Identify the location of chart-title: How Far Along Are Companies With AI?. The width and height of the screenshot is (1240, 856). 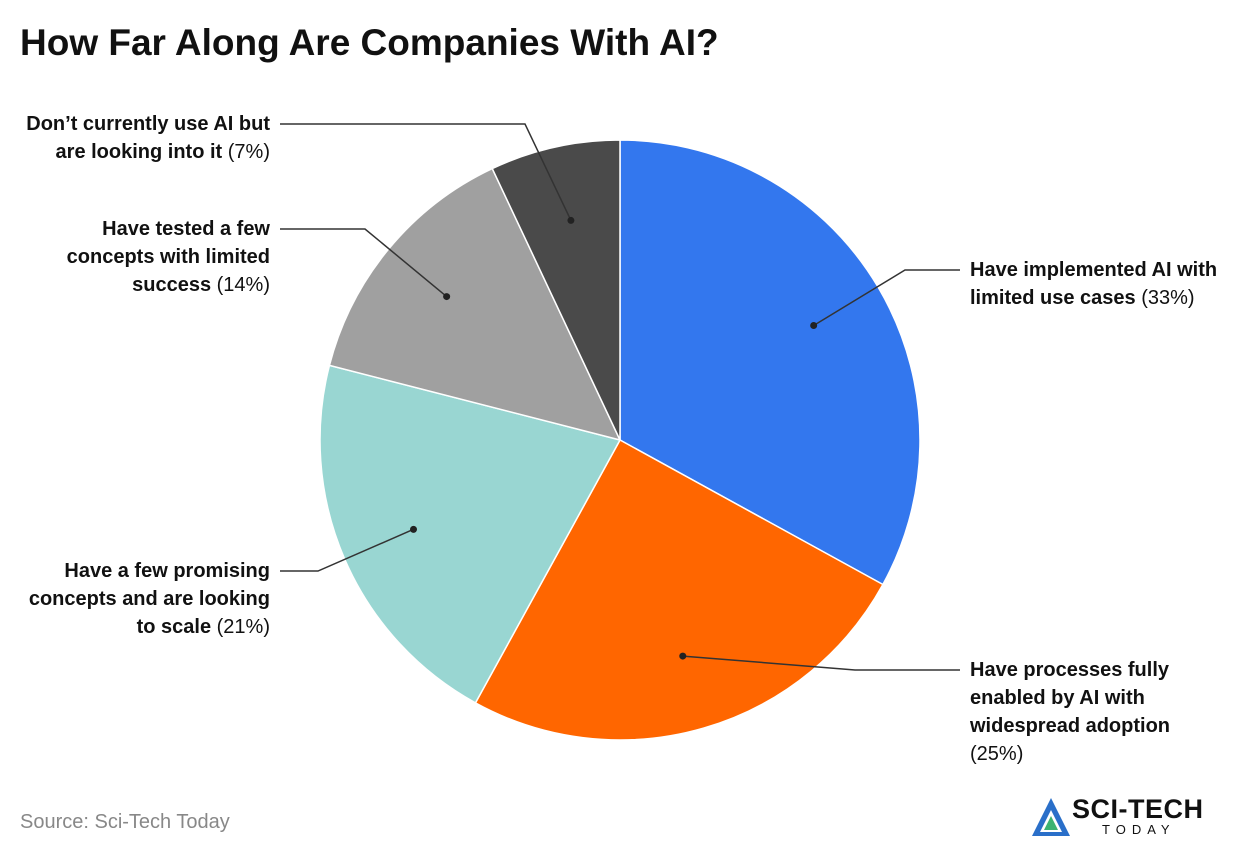
(369, 42).